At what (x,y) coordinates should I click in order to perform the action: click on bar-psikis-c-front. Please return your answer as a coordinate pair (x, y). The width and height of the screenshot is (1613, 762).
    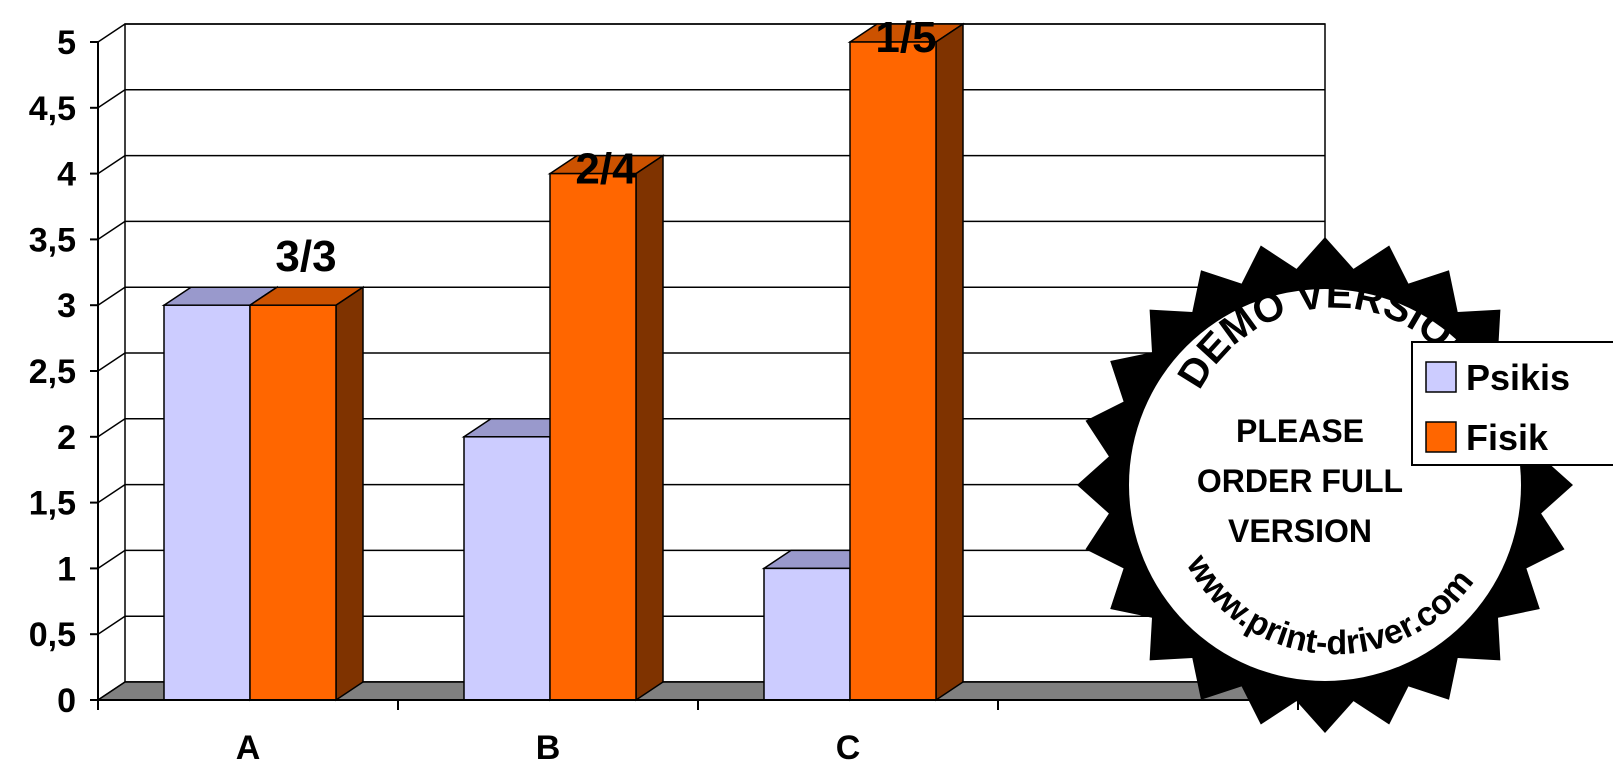
    Looking at the image, I should click on (807, 634).